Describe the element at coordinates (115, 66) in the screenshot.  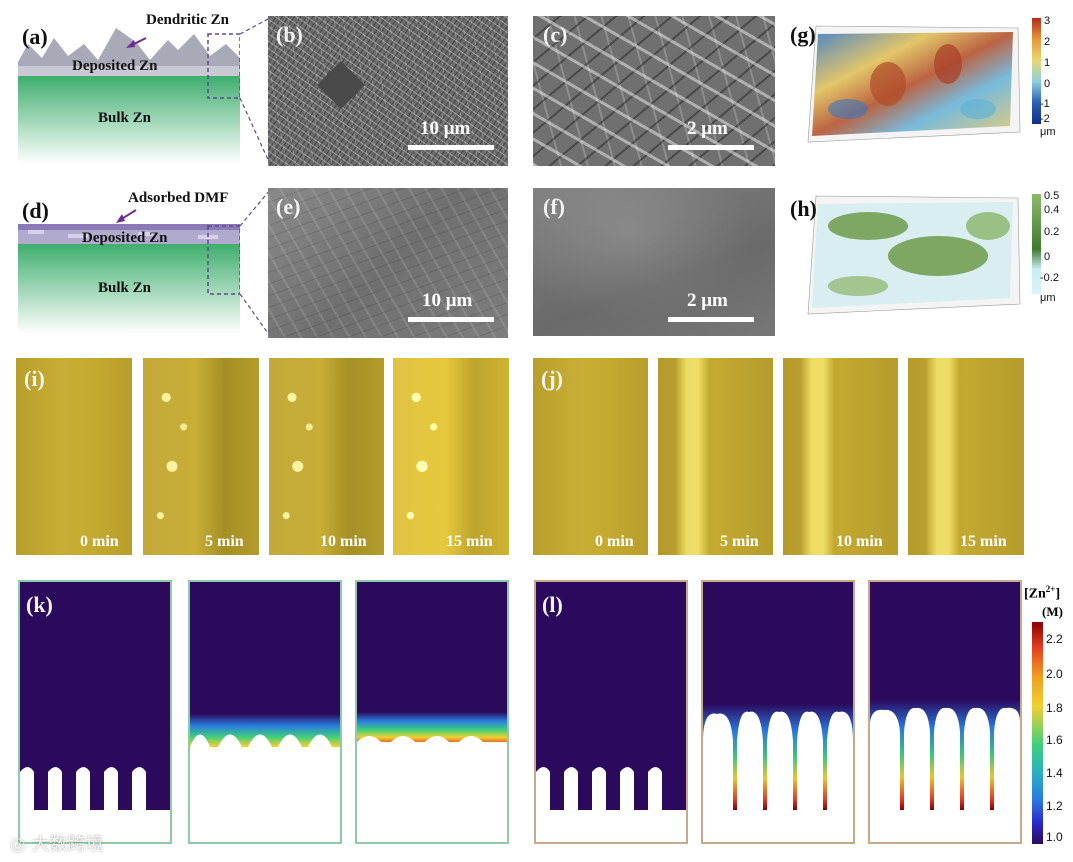
I see `label-deposited-zn-a: Deposited Zn` at that location.